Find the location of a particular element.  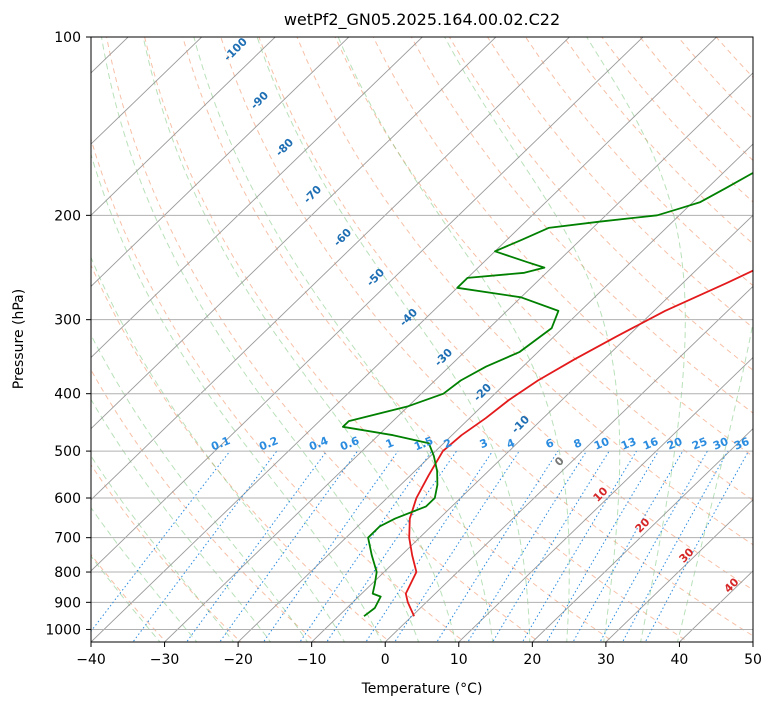

y-tick-label: 1000 is located at coordinates (63, 630).